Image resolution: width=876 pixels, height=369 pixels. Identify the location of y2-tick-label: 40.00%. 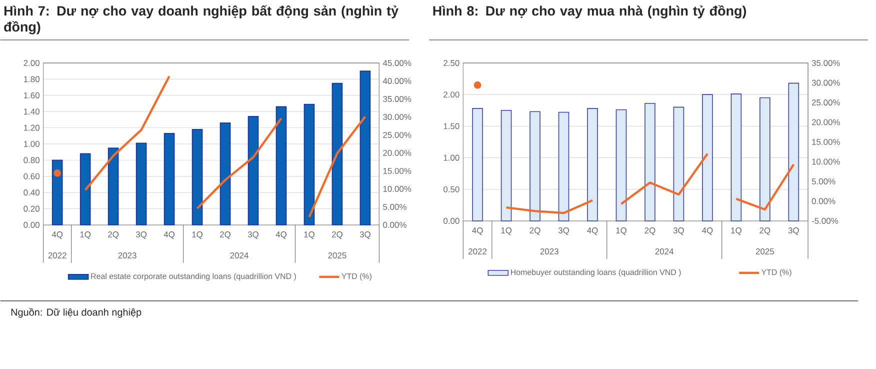
(397, 81).